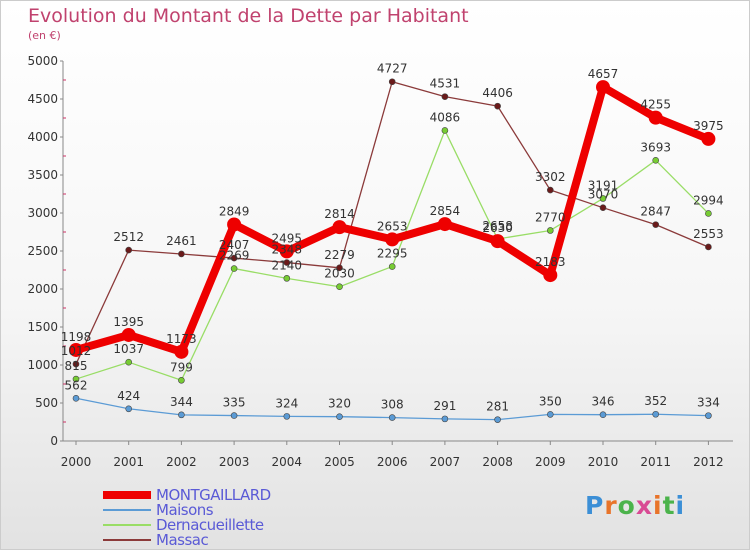  Describe the element at coordinates (185, 510) in the screenshot. I see `legend-label: Maisons` at that location.